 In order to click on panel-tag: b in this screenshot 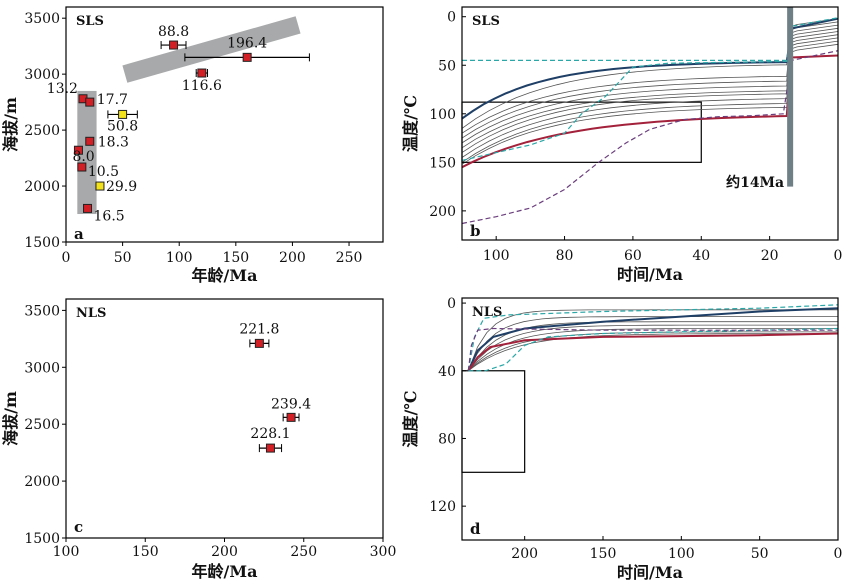, I will do `click(475, 231)`.